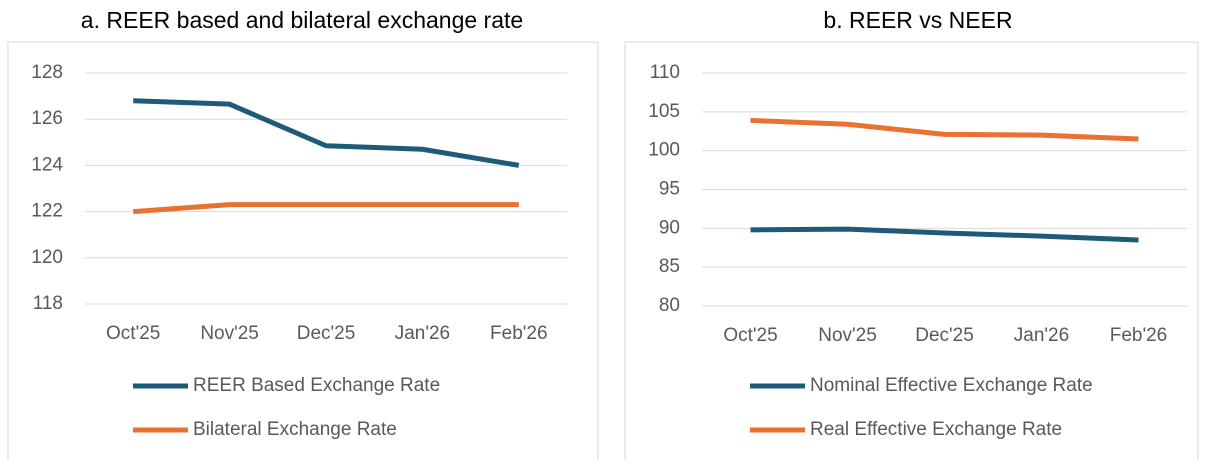  What do you see at coordinates (47, 164) in the screenshot?
I see `y-tick-label: 124` at bounding box center [47, 164].